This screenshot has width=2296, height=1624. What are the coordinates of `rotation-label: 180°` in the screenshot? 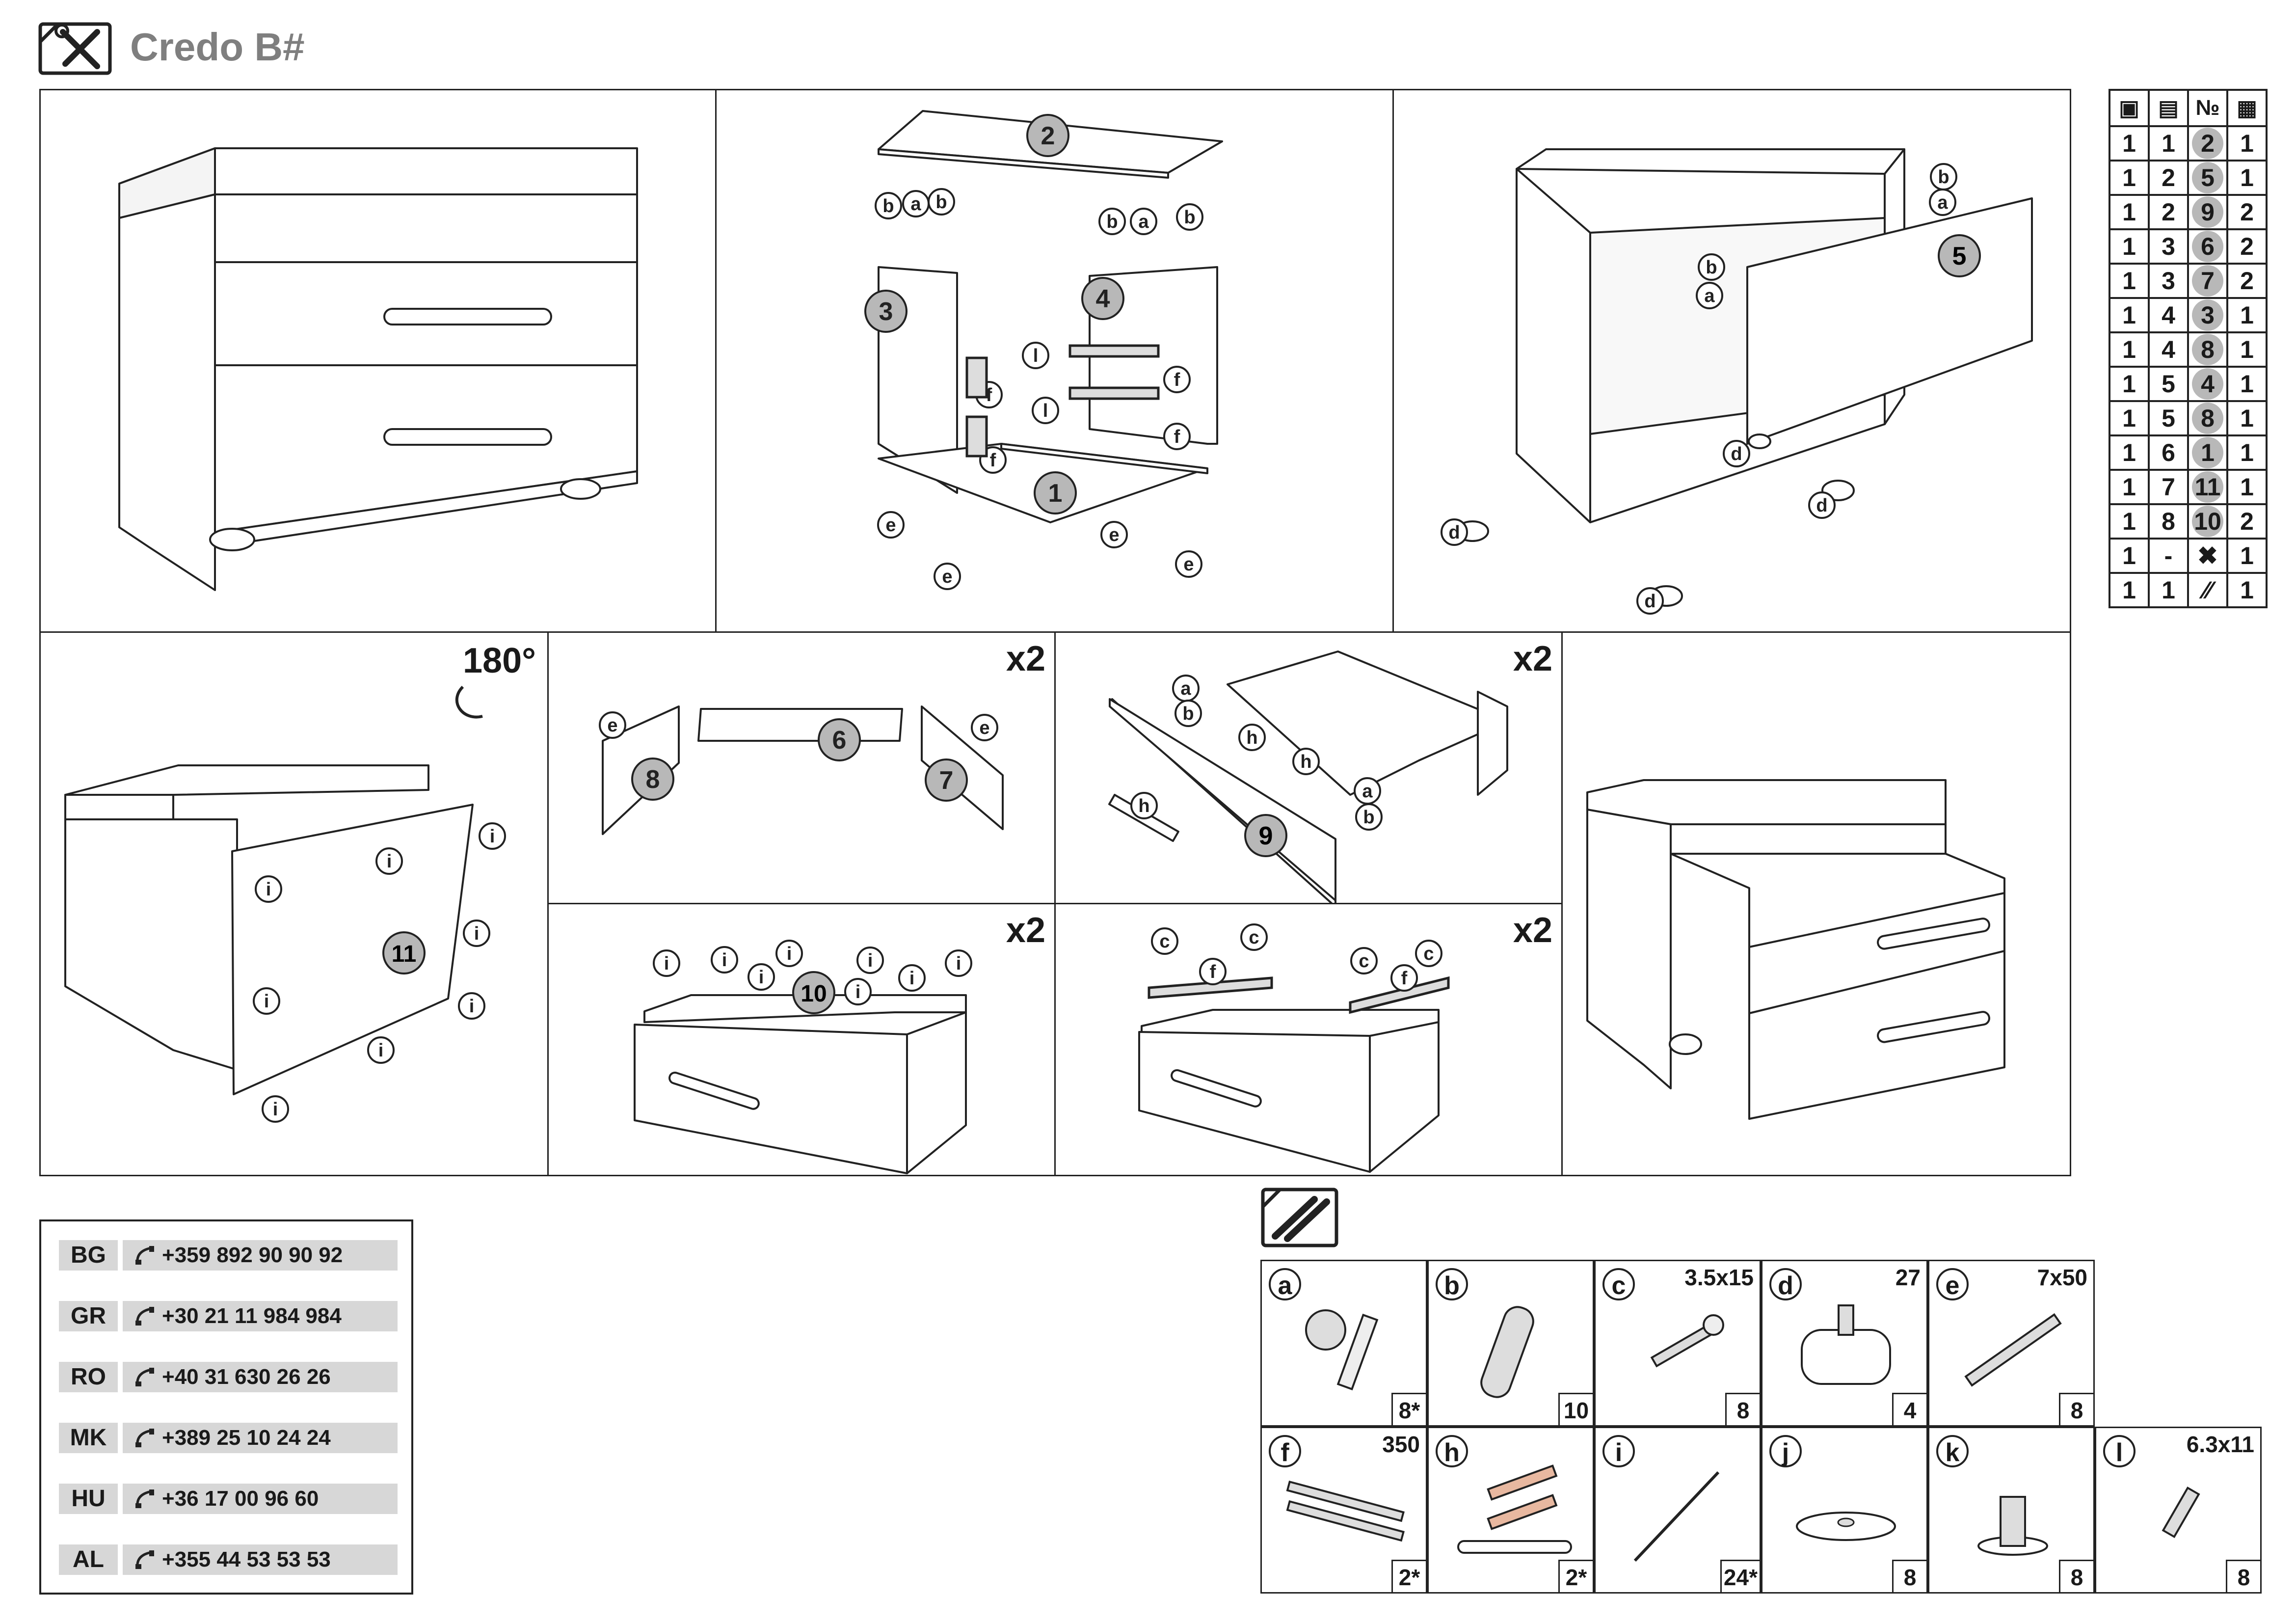 It's located at (500, 660).